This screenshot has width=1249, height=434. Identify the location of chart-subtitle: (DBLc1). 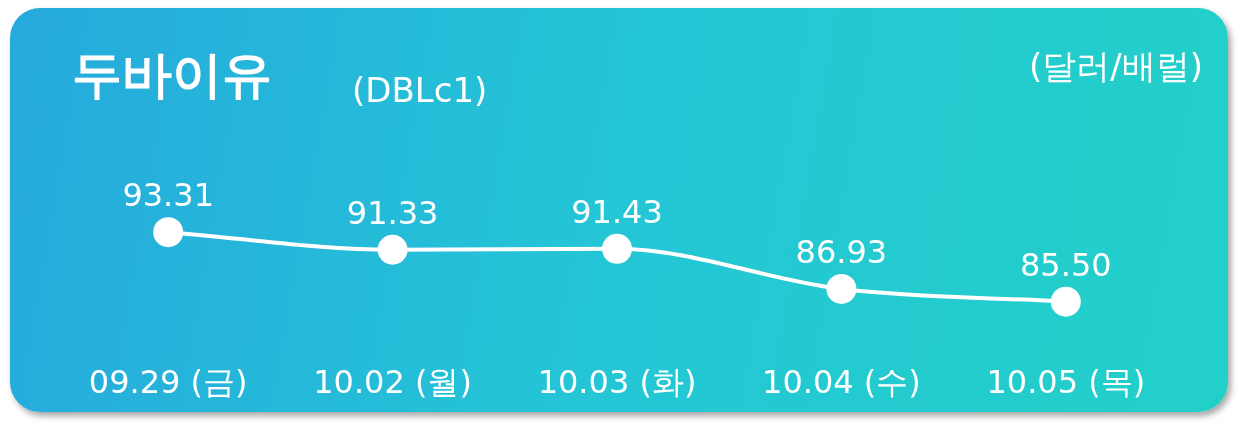
(420, 90).